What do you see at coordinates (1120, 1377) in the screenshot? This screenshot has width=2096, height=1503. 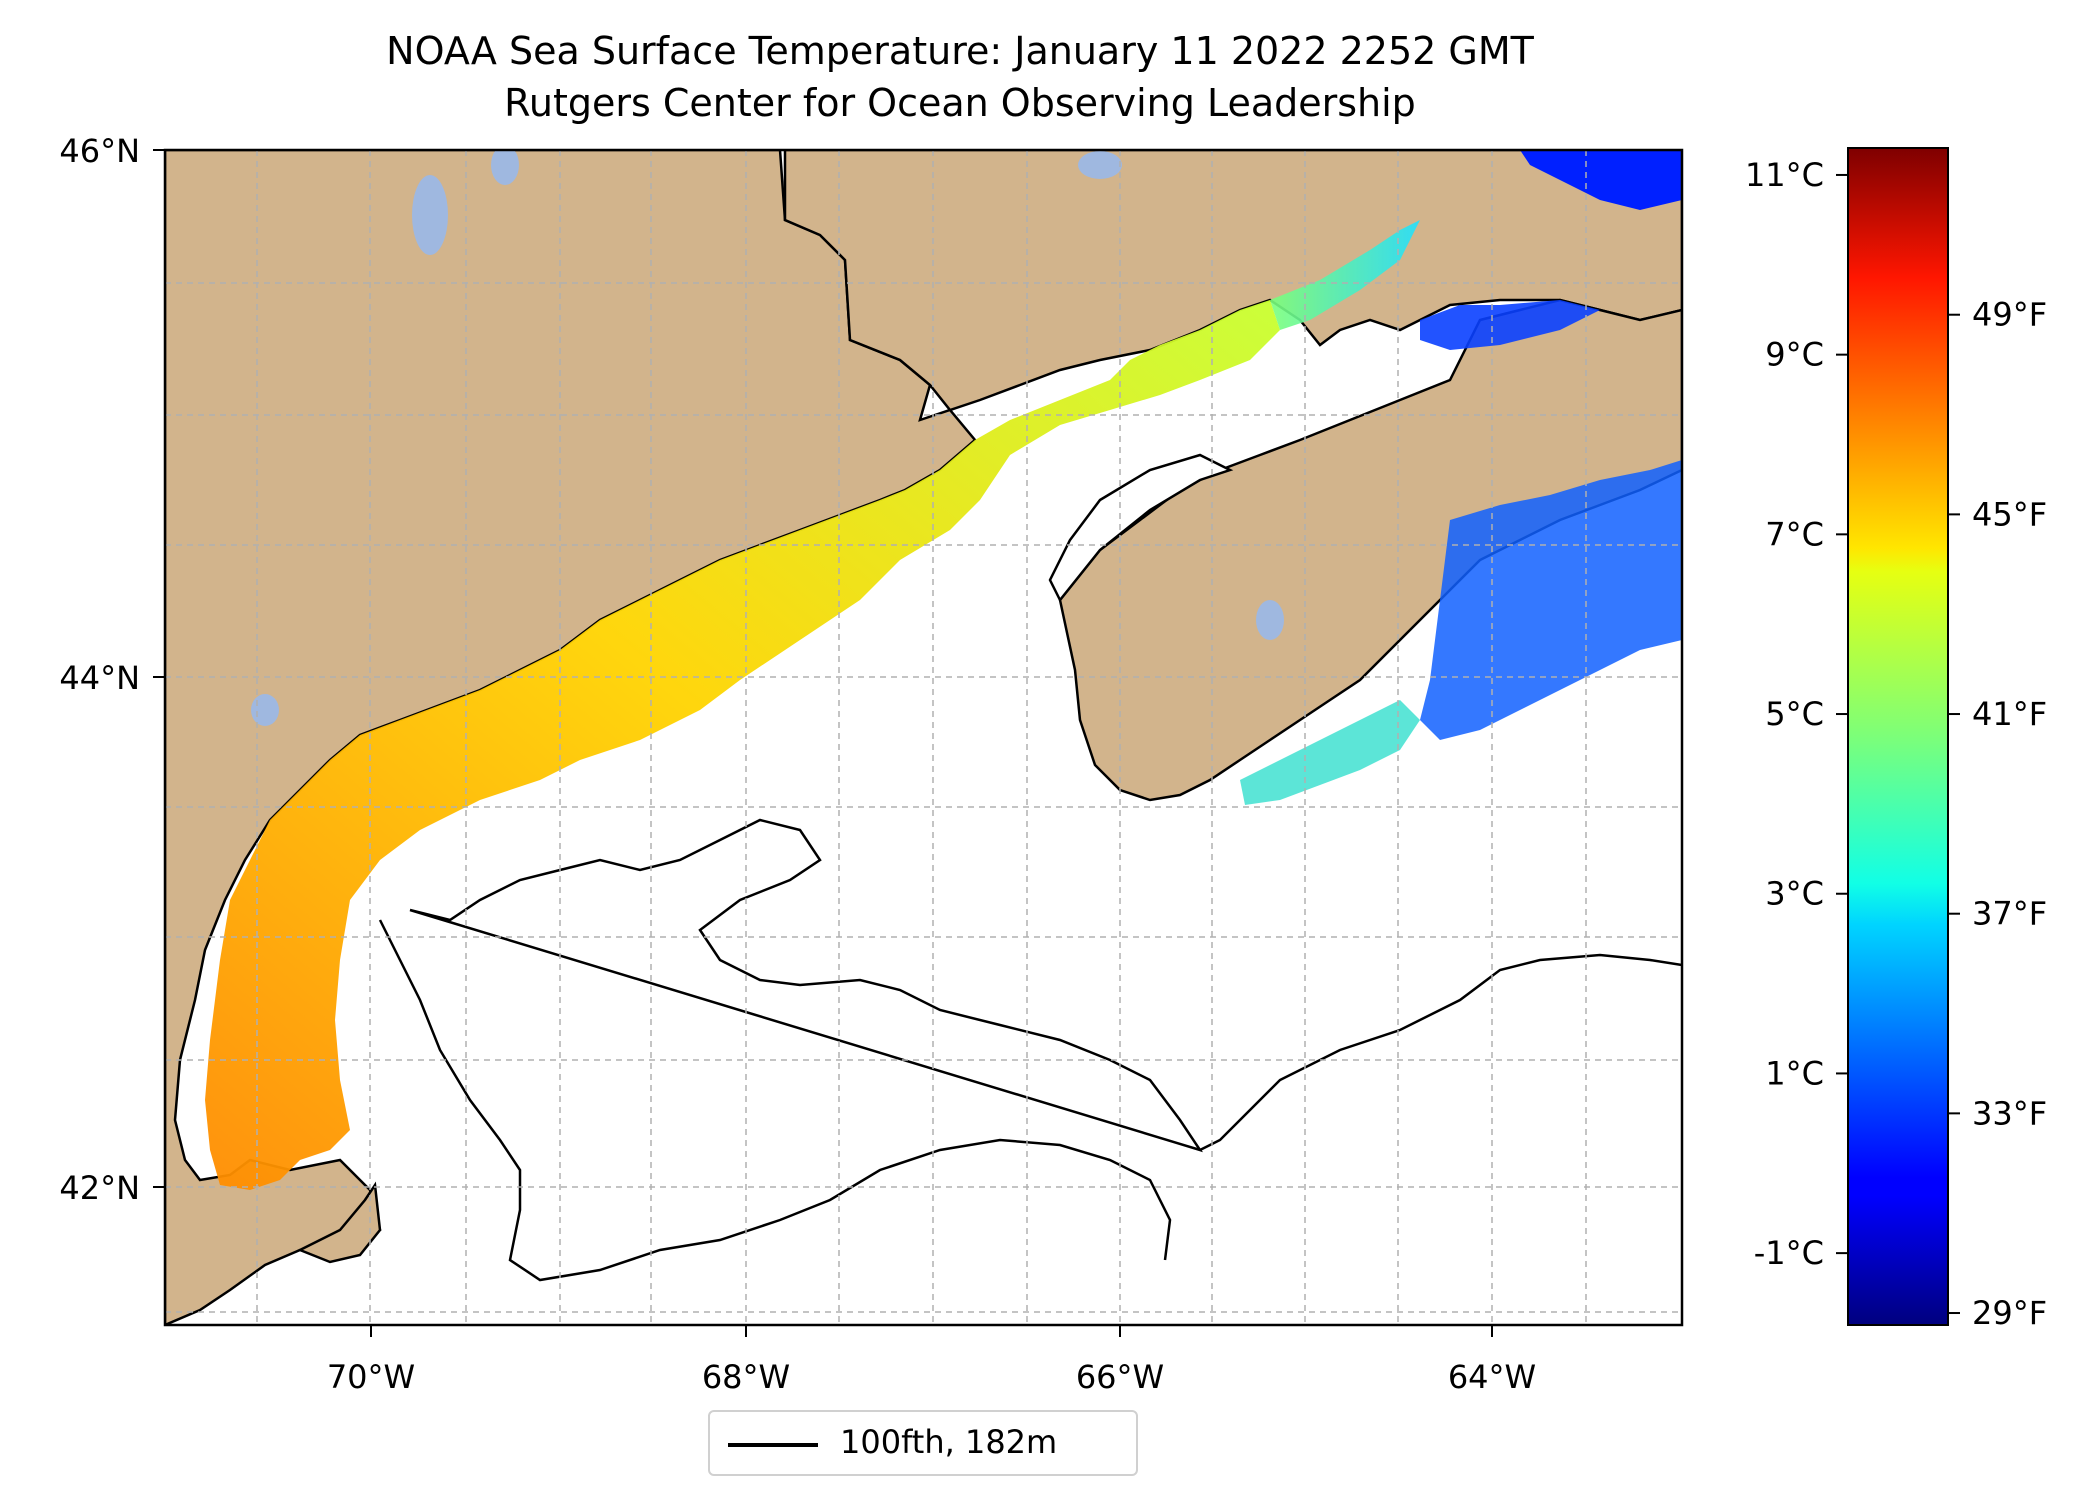 I see `lon-tick-label: 66°W` at bounding box center [1120, 1377].